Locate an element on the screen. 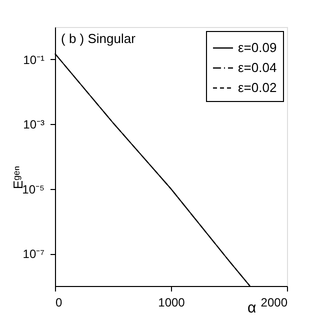  x-axis-title: α is located at coordinates (252, 308).